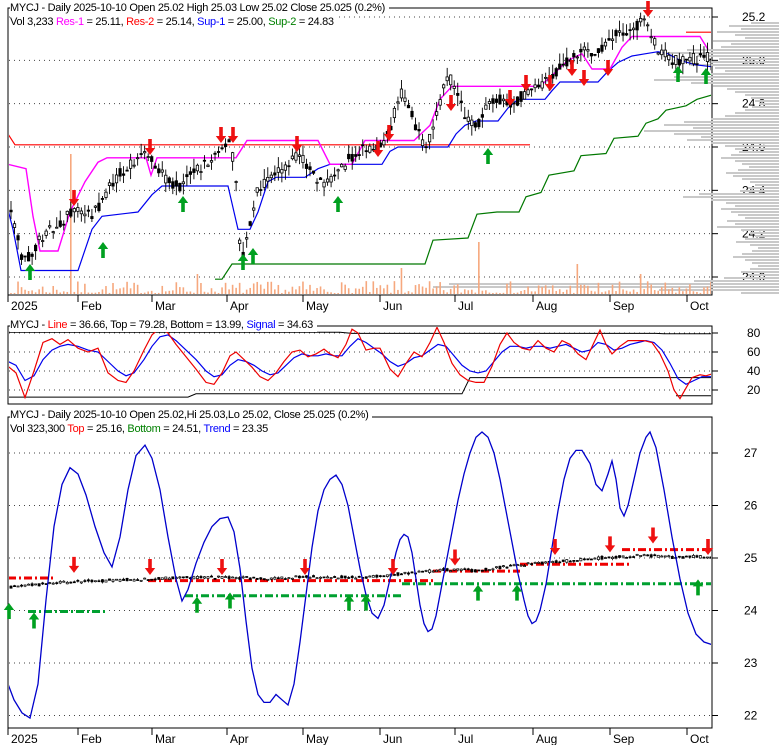 The width and height of the screenshot is (780, 745). What do you see at coordinates (165, 738) in the screenshot?
I see `x-axis-label: Mar` at bounding box center [165, 738].